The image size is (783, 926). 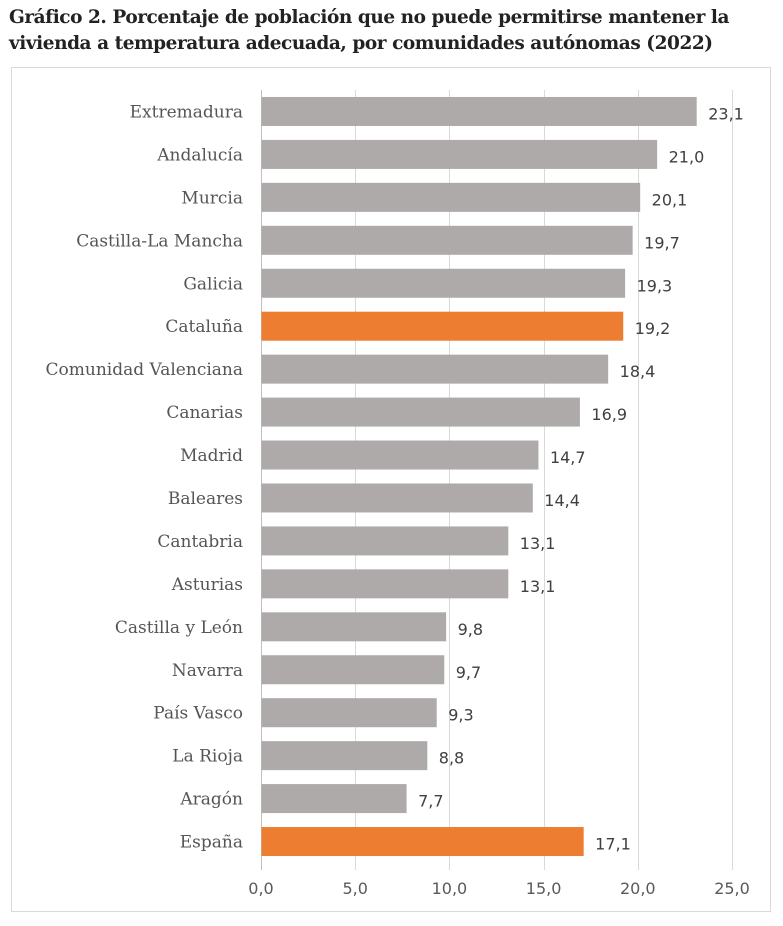 I want to click on bar-cantabria, so click(x=385, y=541).